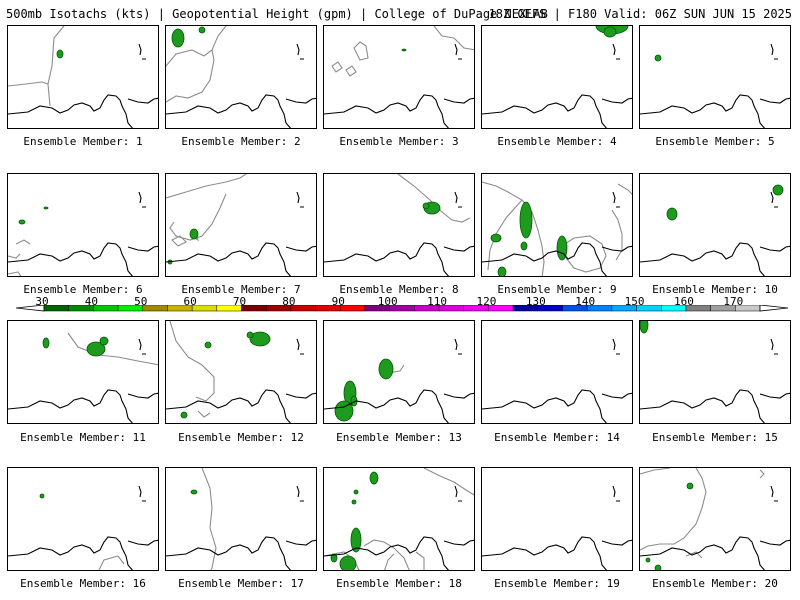 This screenshot has width=800, height=600. I want to click on member-label: Ensemble Member: 12, so click(241, 437).